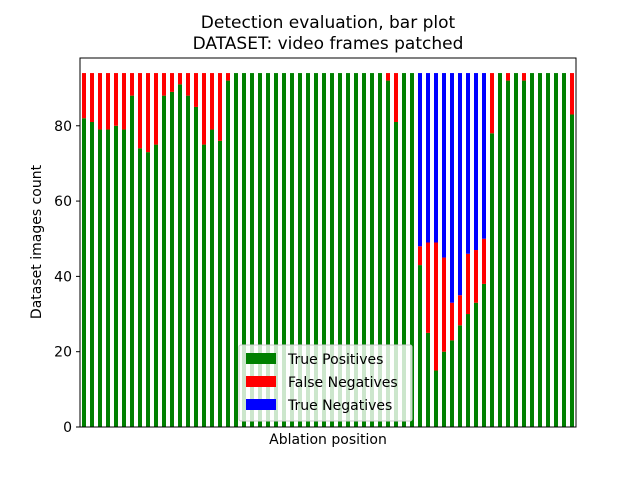 The image size is (640, 480). Describe the element at coordinates (67, 428) in the screenshot. I see `y-tick-label-0: 0` at that location.